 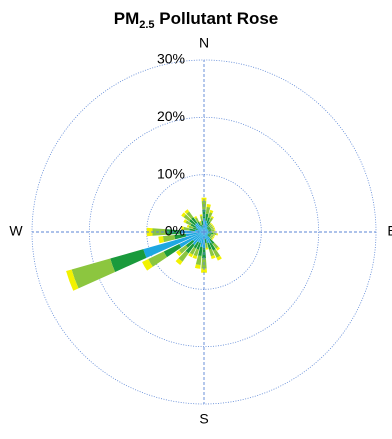 I want to click on radial-tick-label: 0%, so click(x=175, y=231).